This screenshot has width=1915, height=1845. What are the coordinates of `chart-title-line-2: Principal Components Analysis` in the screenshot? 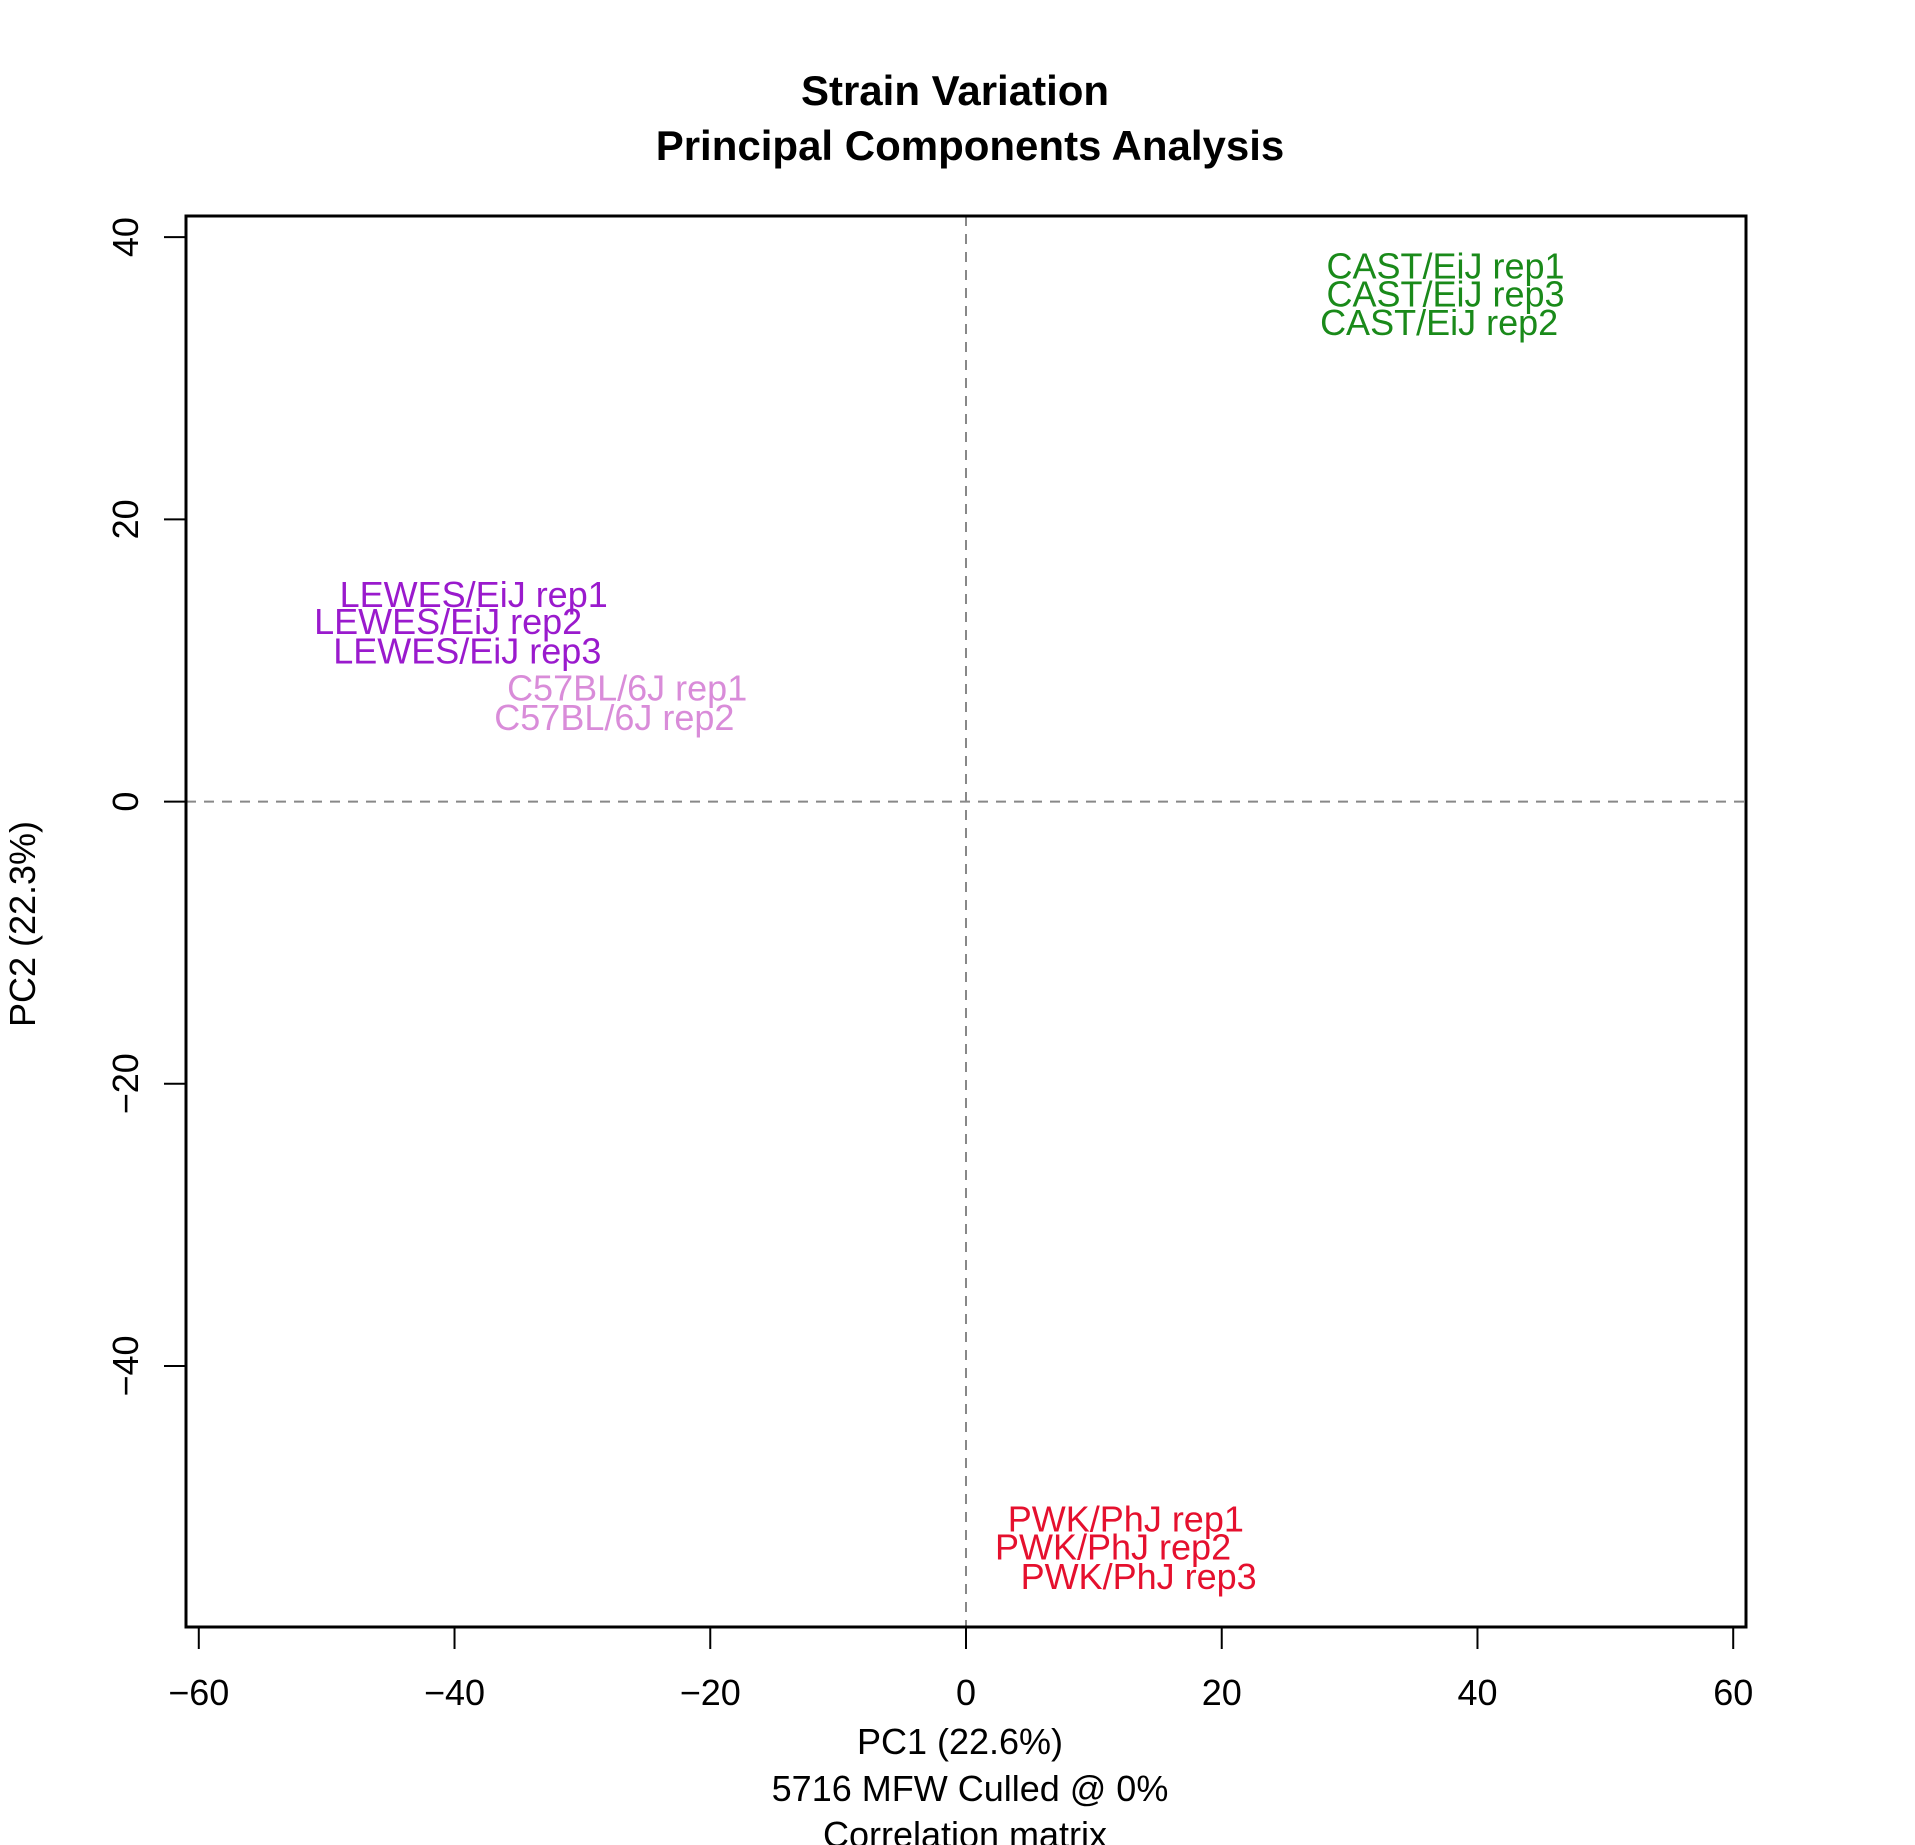 It's located at (970, 145).